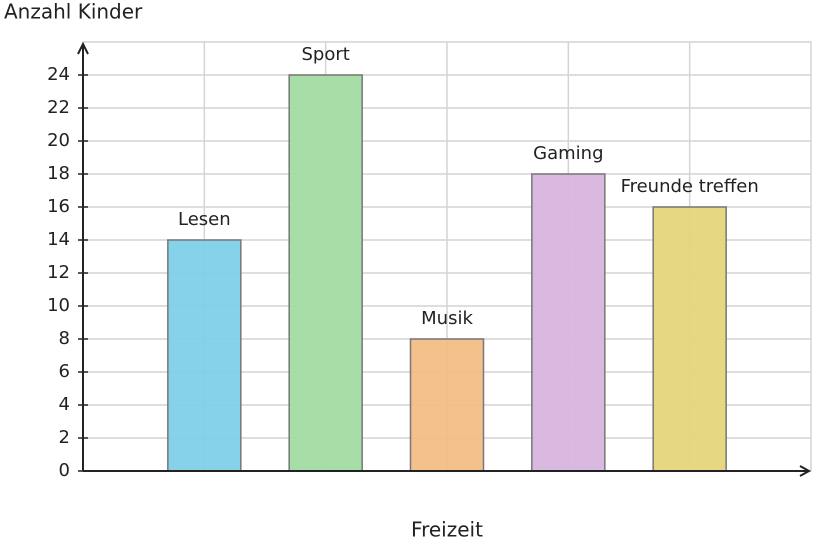 The width and height of the screenshot is (815, 548). Describe the element at coordinates (58, 74) in the screenshot. I see `y-tick-label: 24` at that location.